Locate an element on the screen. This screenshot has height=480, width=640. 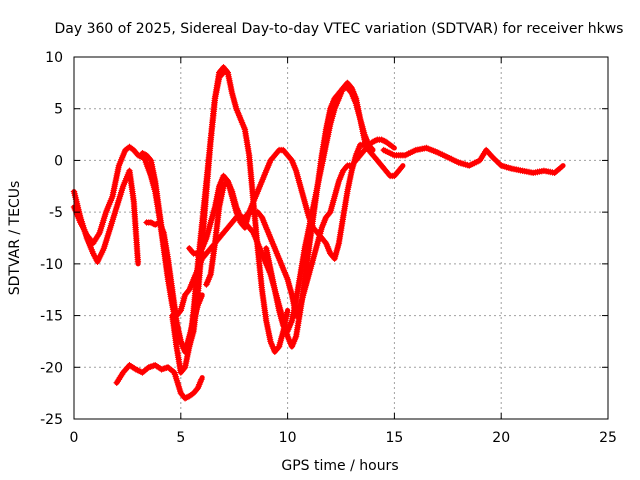
y-tick-label: -20 is located at coordinates (51, 368).